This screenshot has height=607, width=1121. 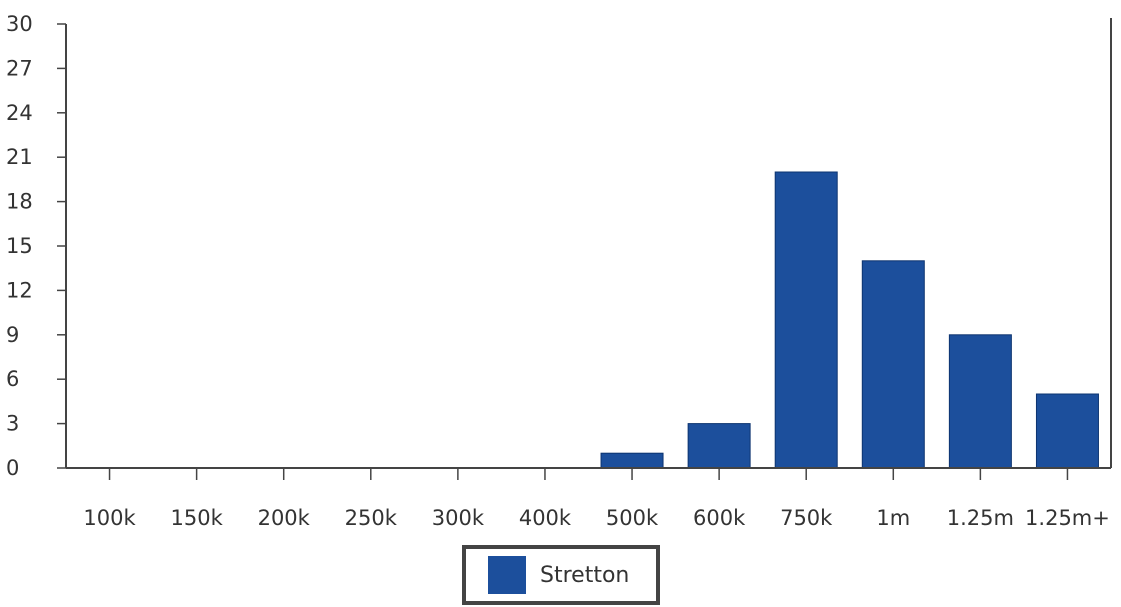 What do you see at coordinates (719, 446) in the screenshot?
I see `bar-600k` at bounding box center [719, 446].